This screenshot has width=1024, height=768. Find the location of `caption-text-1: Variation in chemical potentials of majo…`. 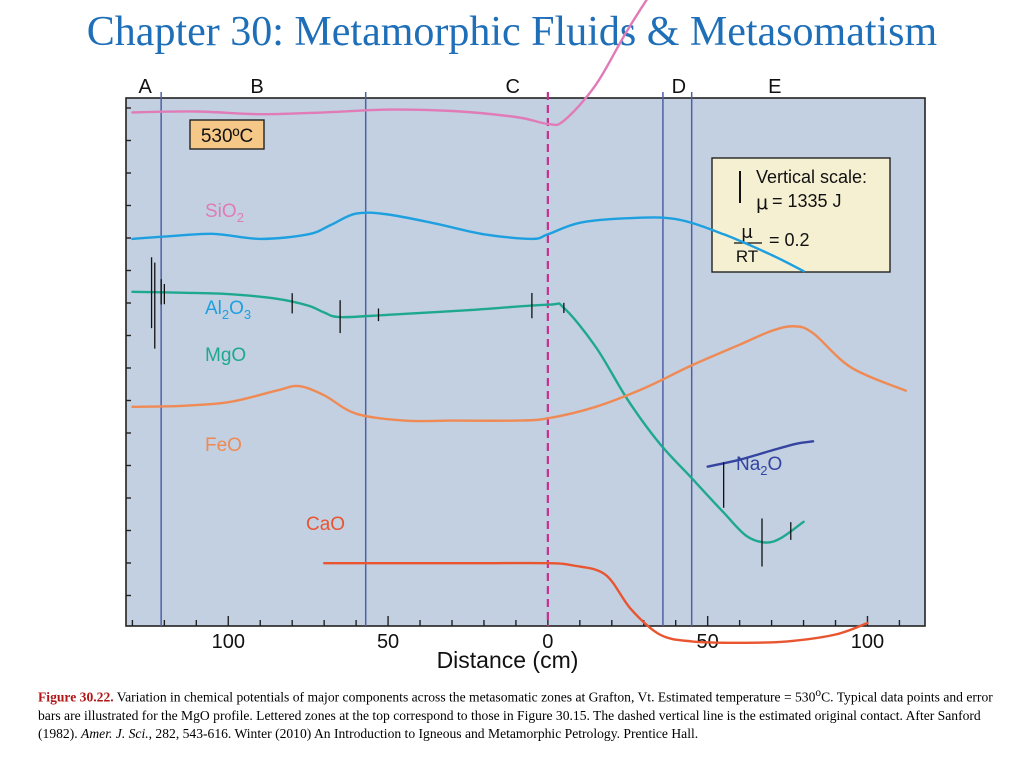

caption-text-1: Variation in chemical potentials of majo… is located at coordinates (464, 697).